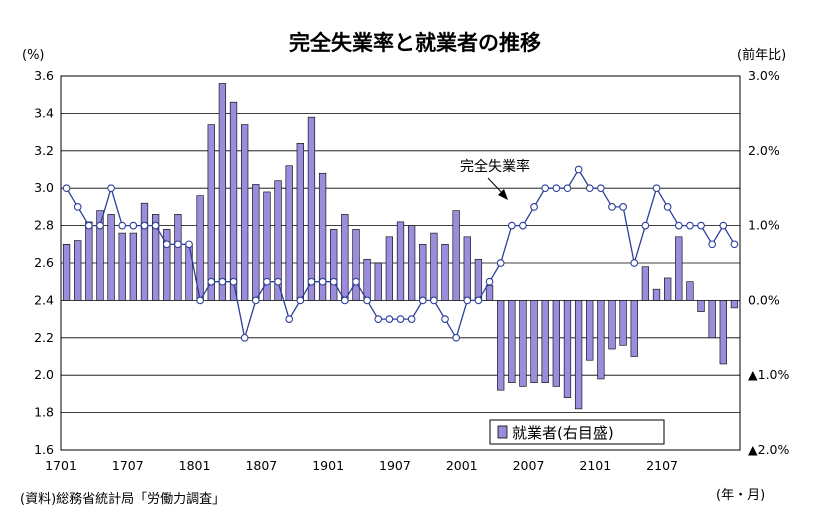 This screenshot has height=530, width=831. I want to click on left-tick-label: 3.4, so click(44, 112).